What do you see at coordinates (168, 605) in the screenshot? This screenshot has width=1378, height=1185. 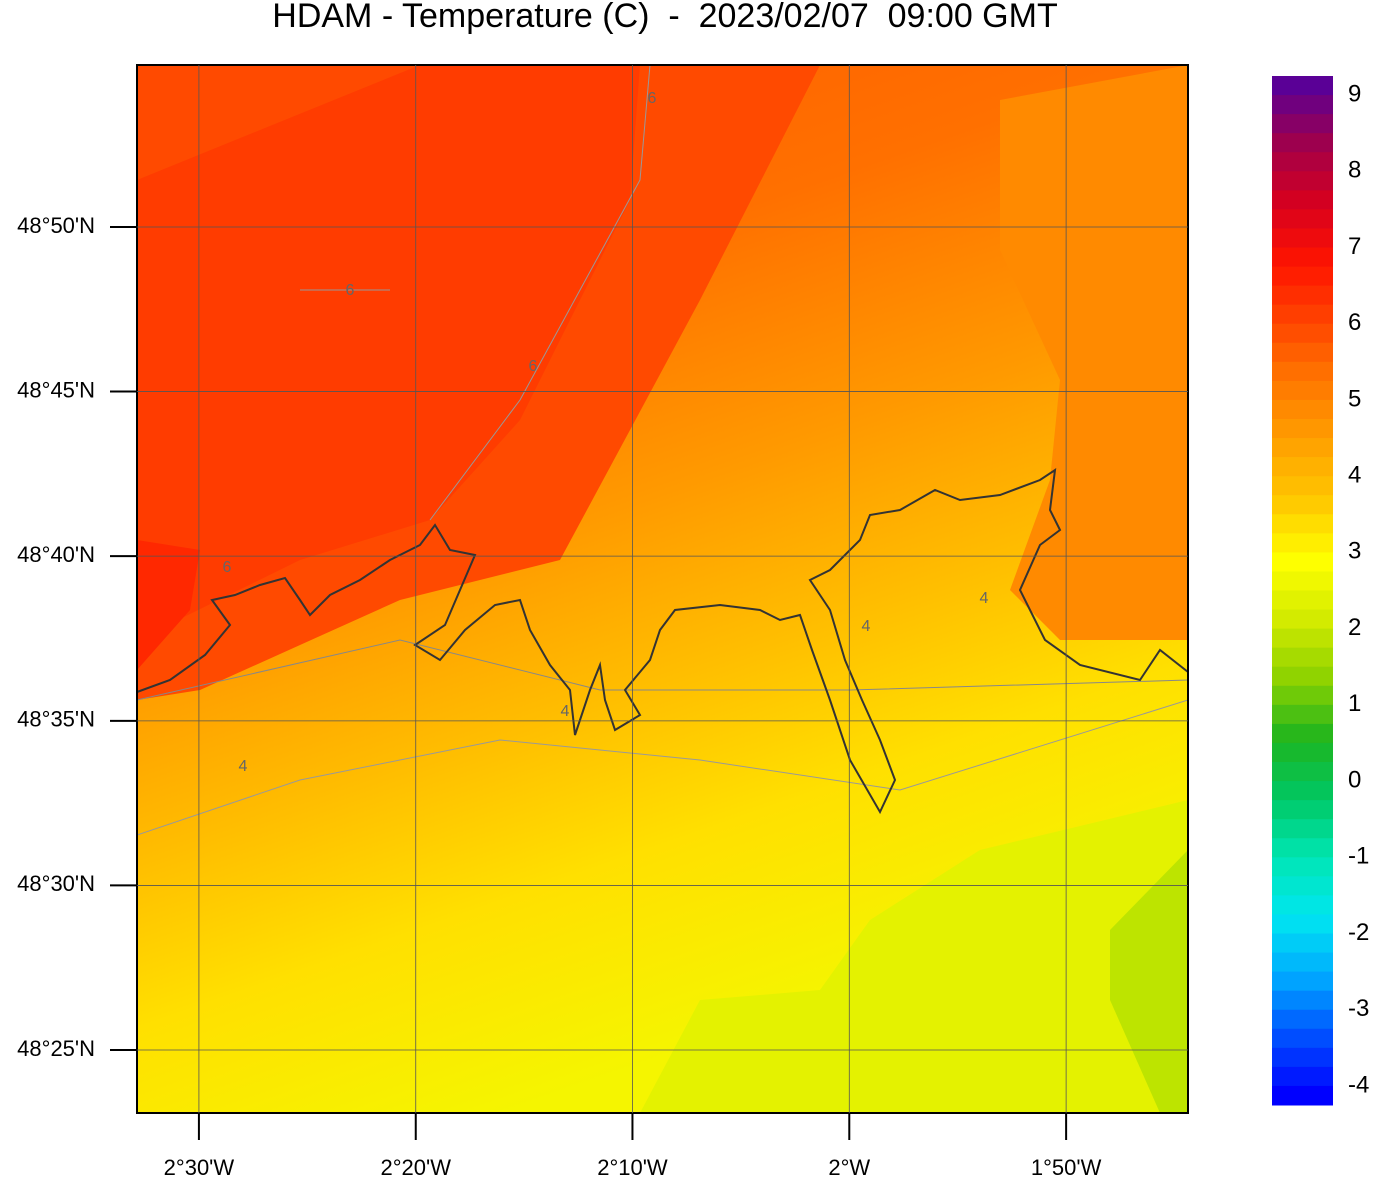 I see `warm-spot` at bounding box center [168, 605].